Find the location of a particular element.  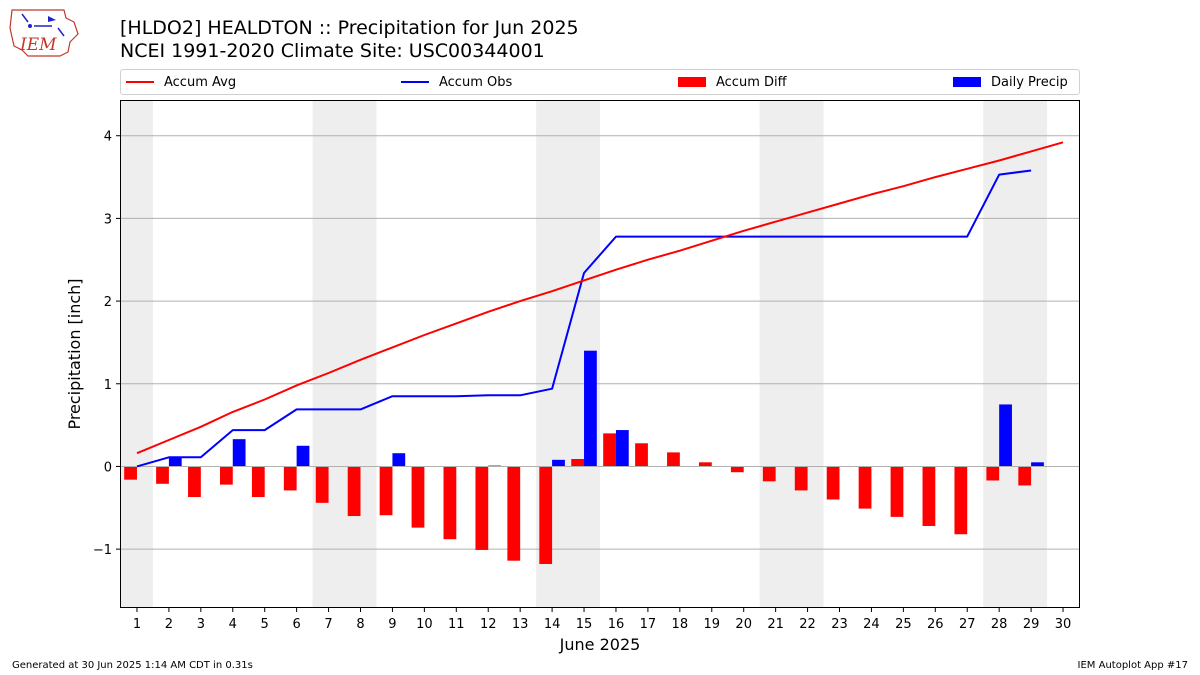

x-tick-label: 26 is located at coordinates (935, 624).